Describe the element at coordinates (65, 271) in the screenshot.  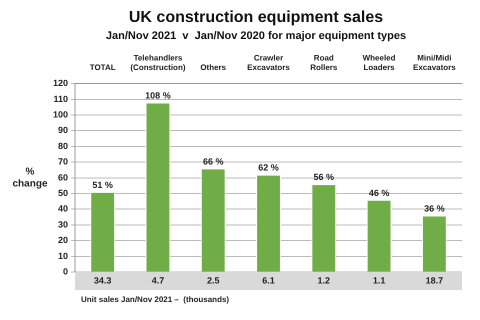
I see `y-tick-label: 0` at that location.